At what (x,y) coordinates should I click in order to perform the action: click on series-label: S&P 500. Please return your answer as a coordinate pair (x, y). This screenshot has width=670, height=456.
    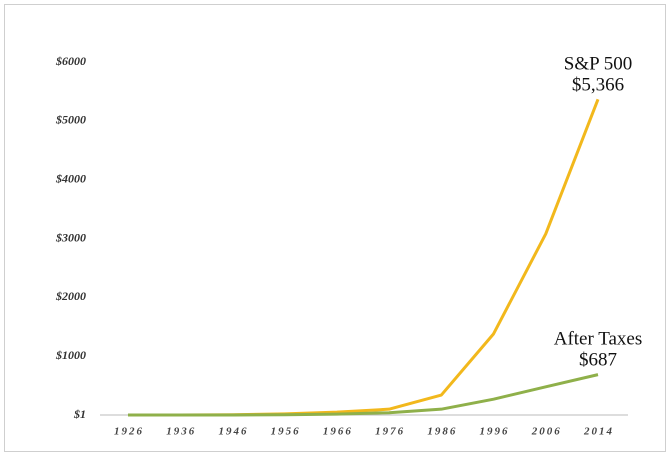
    Looking at the image, I should click on (598, 63).